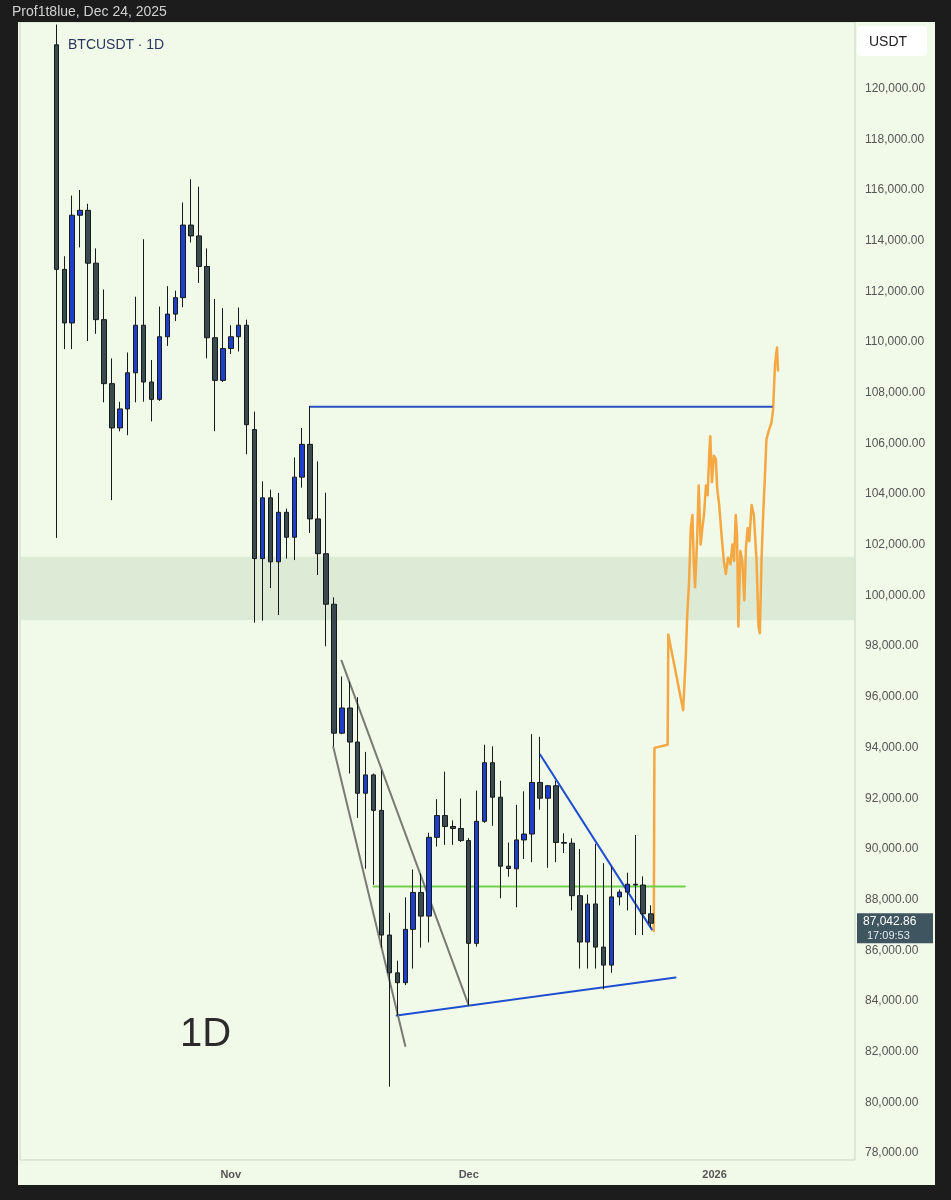 The height and width of the screenshot is (1200, 951). I want to click on y-tick-label: 92,000.00, so click(892, 797).